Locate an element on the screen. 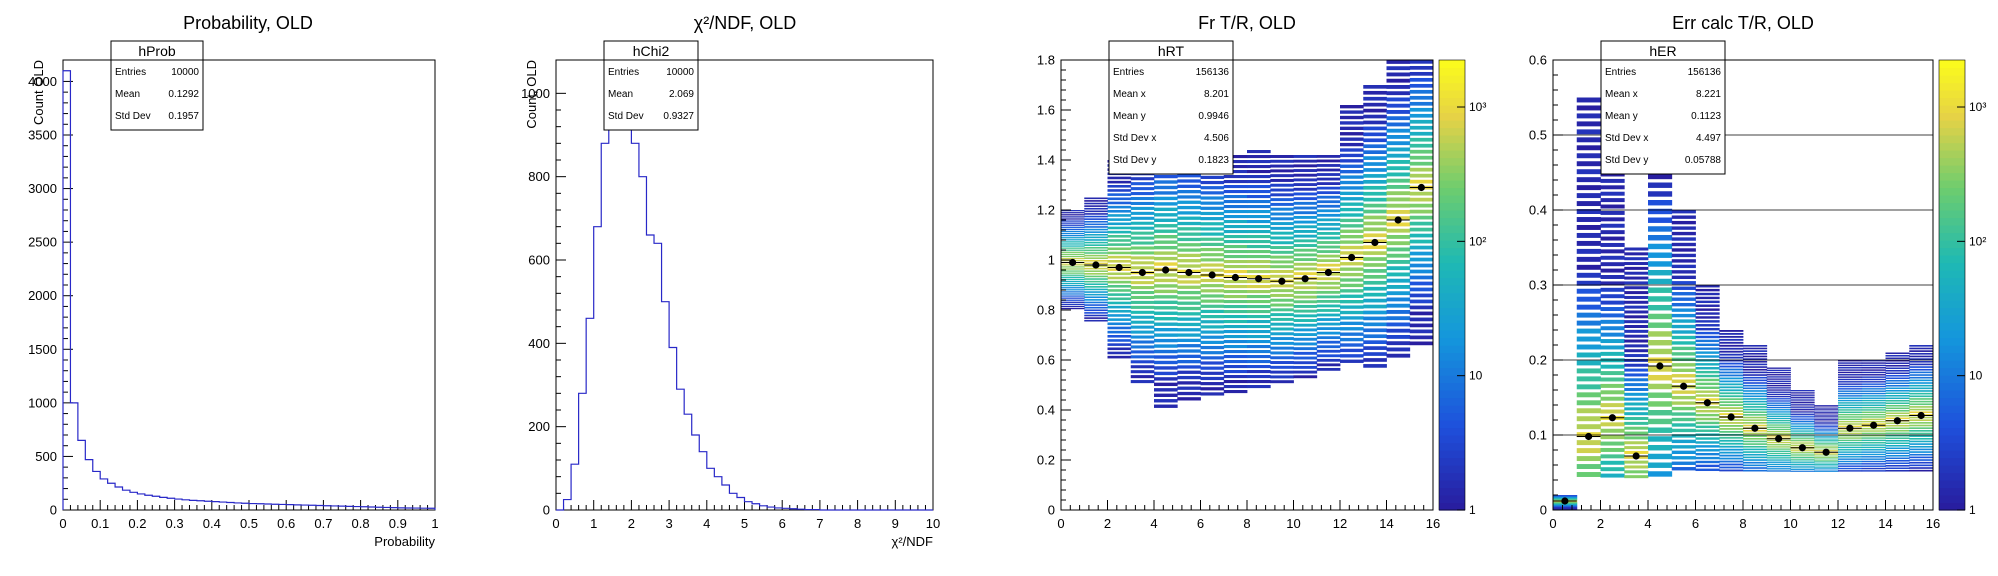  y-tick-label: 0 is located at coordinates (1543, 510).